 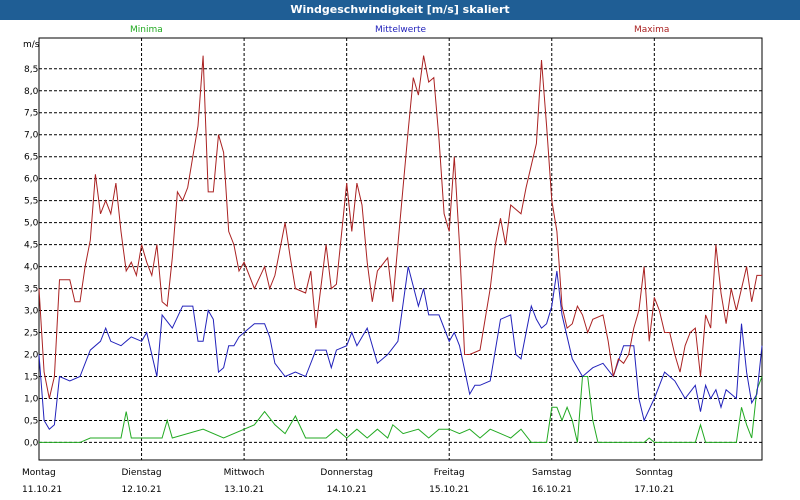 What do you see at coordinates (31, 224) in the screenshot?
I see `y-tick-label: 5,0` at bounding box center [31, 224].